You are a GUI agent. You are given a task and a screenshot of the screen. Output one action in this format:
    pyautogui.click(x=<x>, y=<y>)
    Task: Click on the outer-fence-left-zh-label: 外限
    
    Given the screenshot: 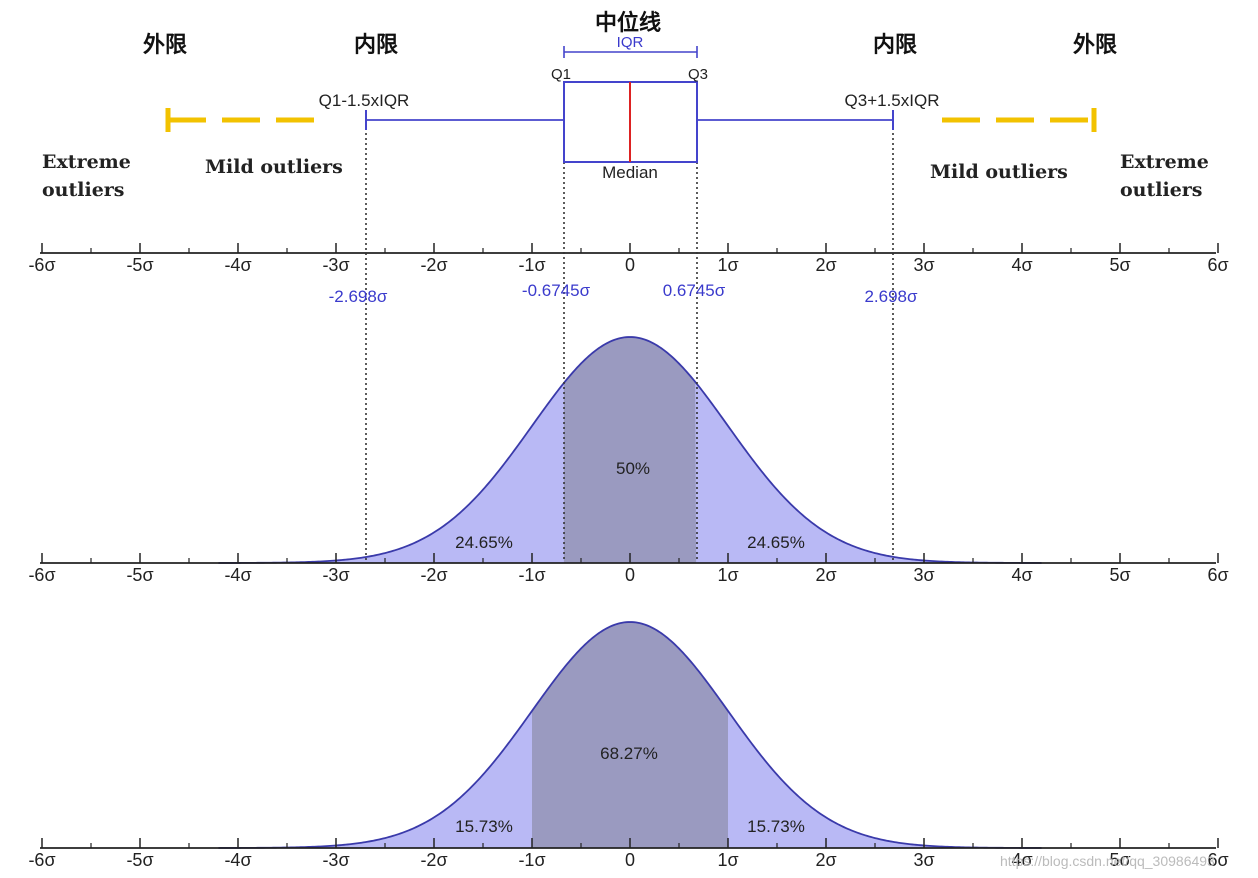 What is the action you would take?
    pyautogui.click(x=165, y=45)
    